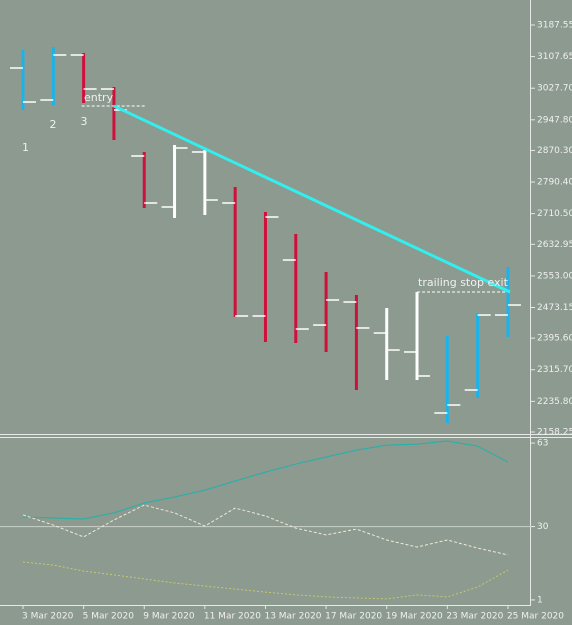  Describe the element at coordinates (474, 617) in the screenshot. I see `x-tick-label: 23 Mar 2020` at that location.